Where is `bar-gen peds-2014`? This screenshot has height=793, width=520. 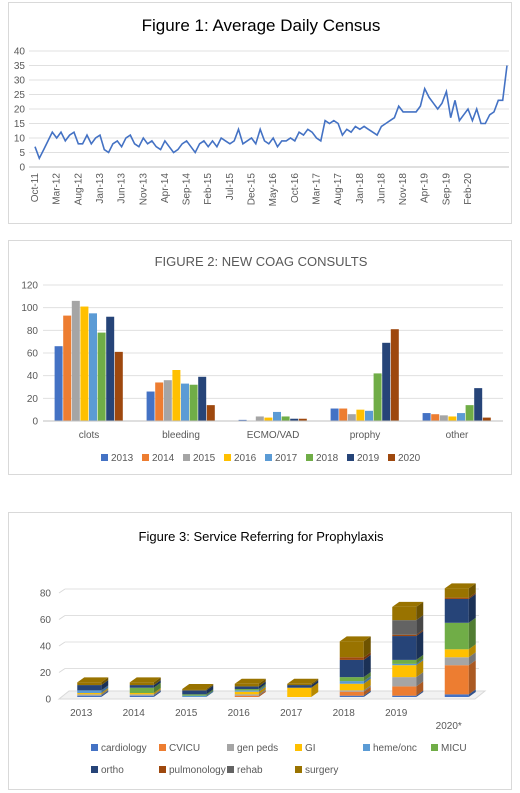 bar-gen peds-2014 is located at coordinates (141, 695).